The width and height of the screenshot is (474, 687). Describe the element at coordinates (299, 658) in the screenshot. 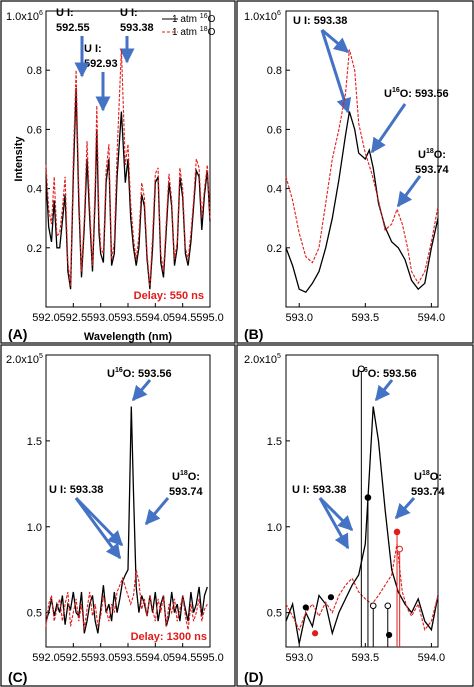

I see `panel-d-x-tick-label-0: 593.0` at that location.